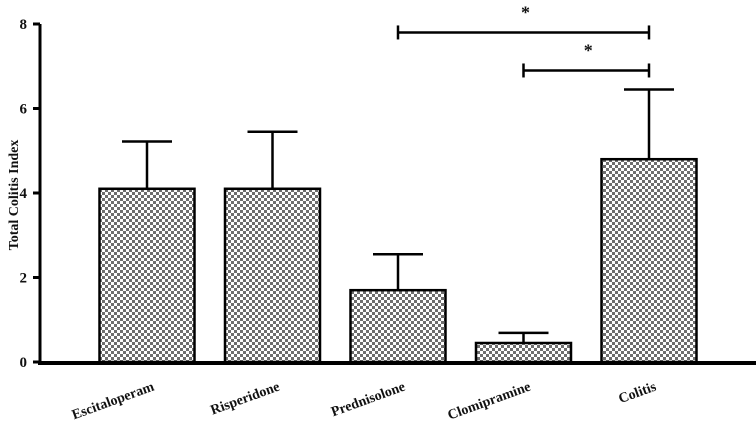 The image size is (756, 439). Describe the element at coordinates (489, 402) in the screenshot. I see `x-tick-label: Clomipramine` at that location.